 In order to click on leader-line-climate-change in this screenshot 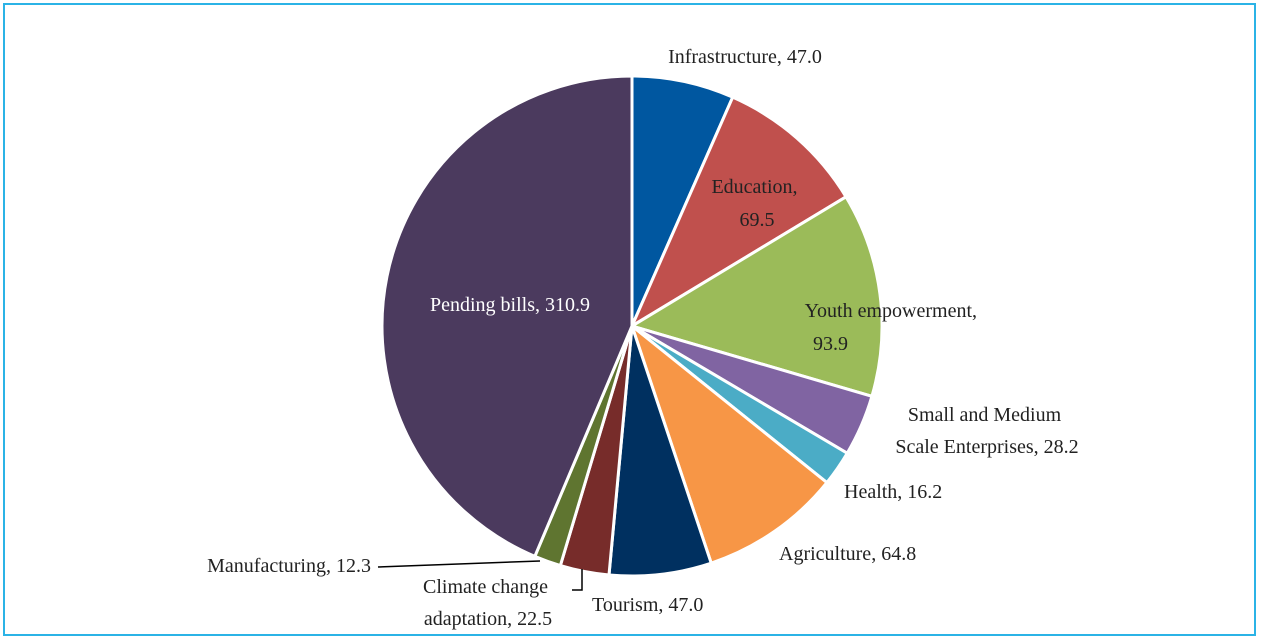, I will do `click(577, 580)`.